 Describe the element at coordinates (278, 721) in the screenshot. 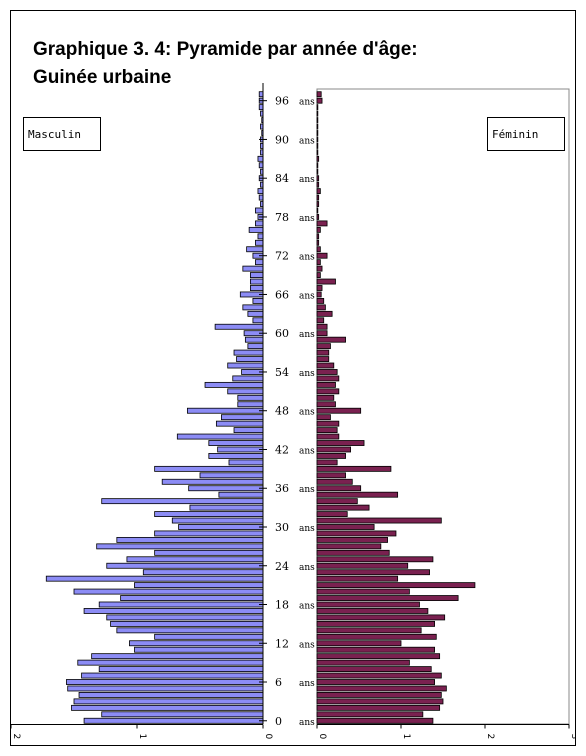

I see `age-tick-label-0: 0` at that location.